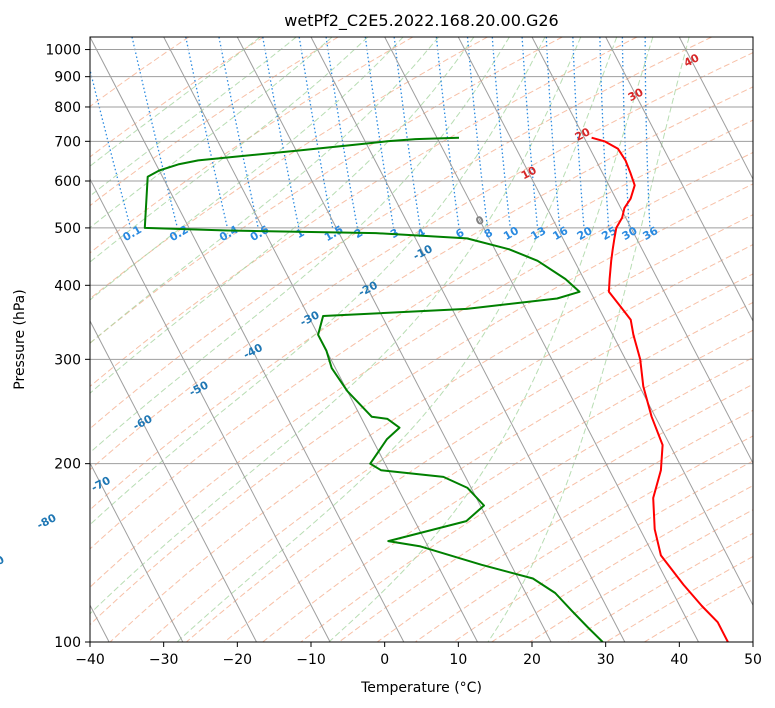  I want to click on y-tick-label: 100, so click(67, 643).